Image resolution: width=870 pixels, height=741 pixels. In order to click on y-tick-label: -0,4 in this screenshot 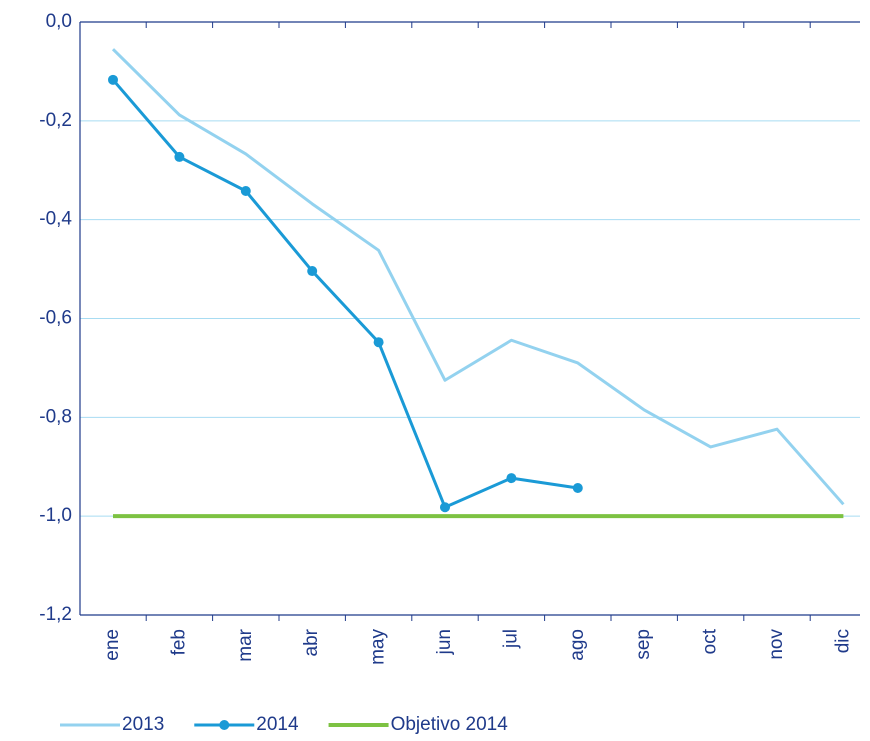, I will do `click(55, 219)`.